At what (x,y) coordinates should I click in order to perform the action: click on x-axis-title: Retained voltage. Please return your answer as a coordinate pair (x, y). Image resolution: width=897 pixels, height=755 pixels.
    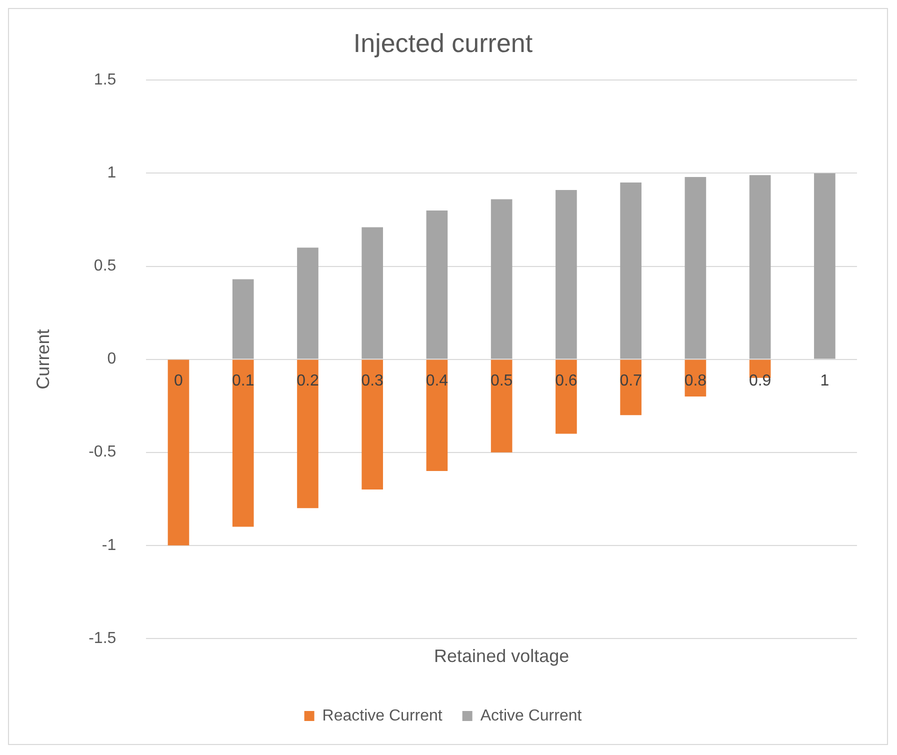
    Looking at the image, I should click on (502, 656).